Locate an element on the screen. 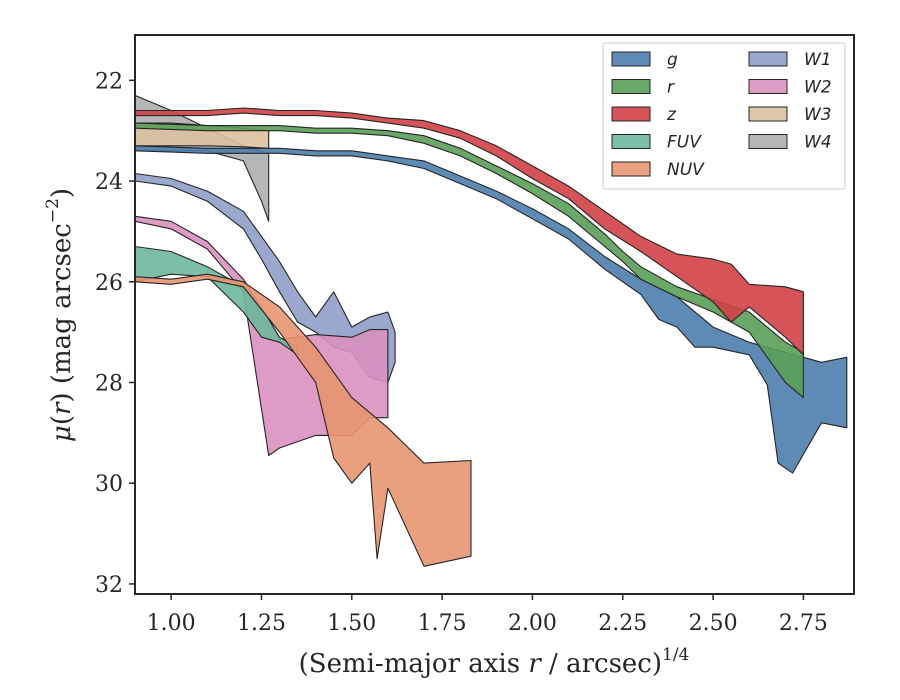 Image resolution: width=900 pixels, height=700 pixels. y-axis-label: μ(r) (mag arcsec−2) is located at coordinates (60, 315).